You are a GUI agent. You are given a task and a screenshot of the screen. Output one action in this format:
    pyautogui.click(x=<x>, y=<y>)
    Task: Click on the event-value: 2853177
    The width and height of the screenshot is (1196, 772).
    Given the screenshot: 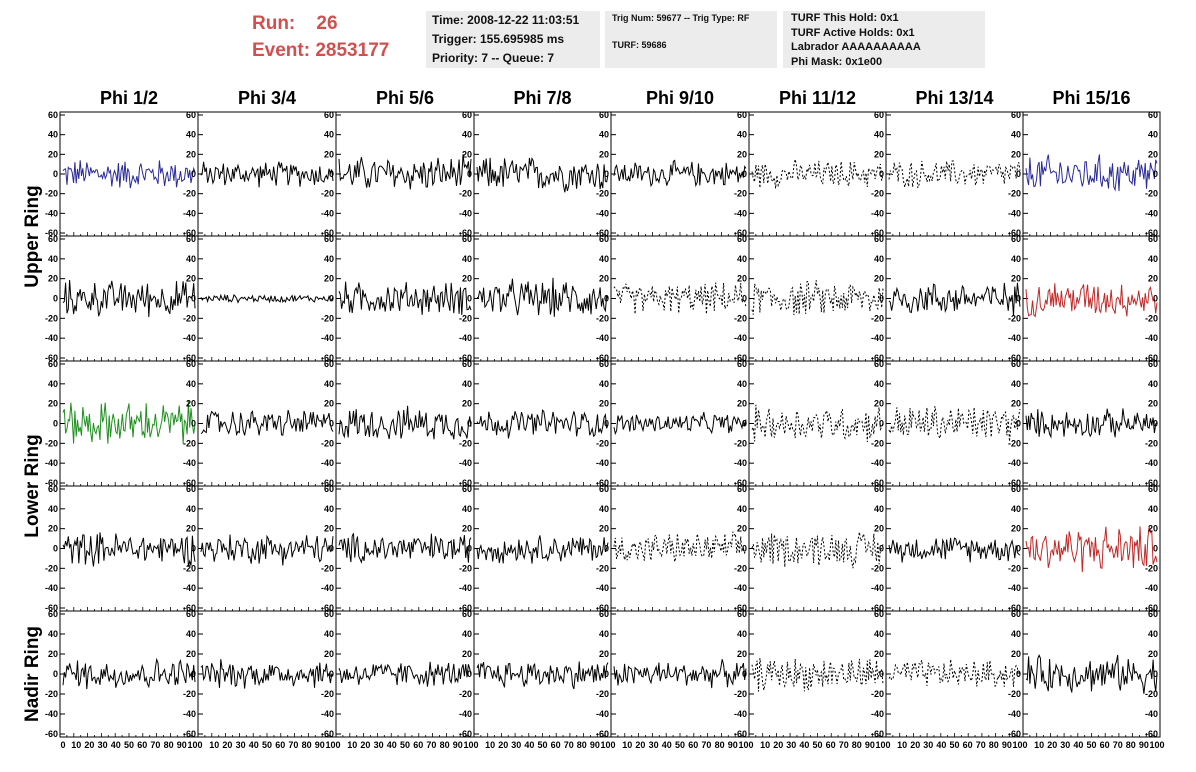 What is the action you would take?
    pyautogui.click(x=352, y=50)
    